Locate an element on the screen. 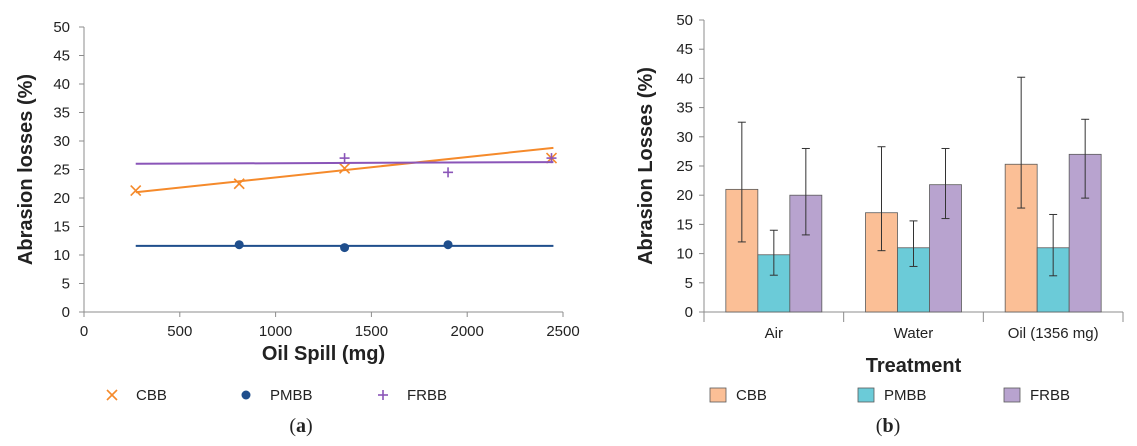 Image resolution: width=1137 pixels, height=446 pixels. legend-marker-cbb-stroke is located at coordinates (112, 395).